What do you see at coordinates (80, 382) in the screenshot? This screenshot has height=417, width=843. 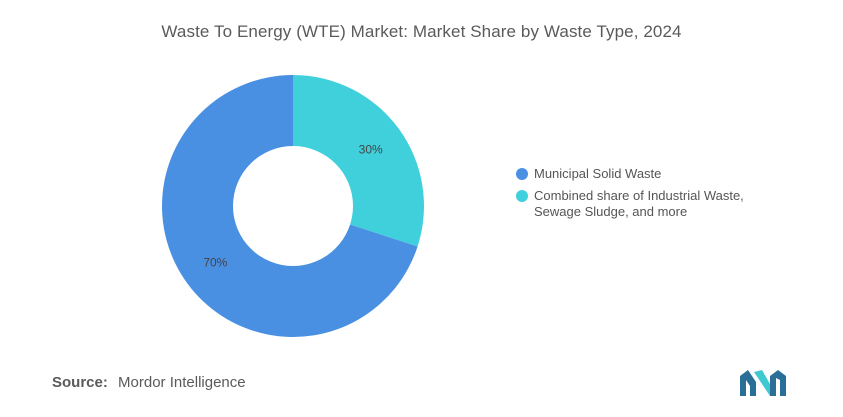 I see `source-label: Source:` at bounding box center [80, 382].